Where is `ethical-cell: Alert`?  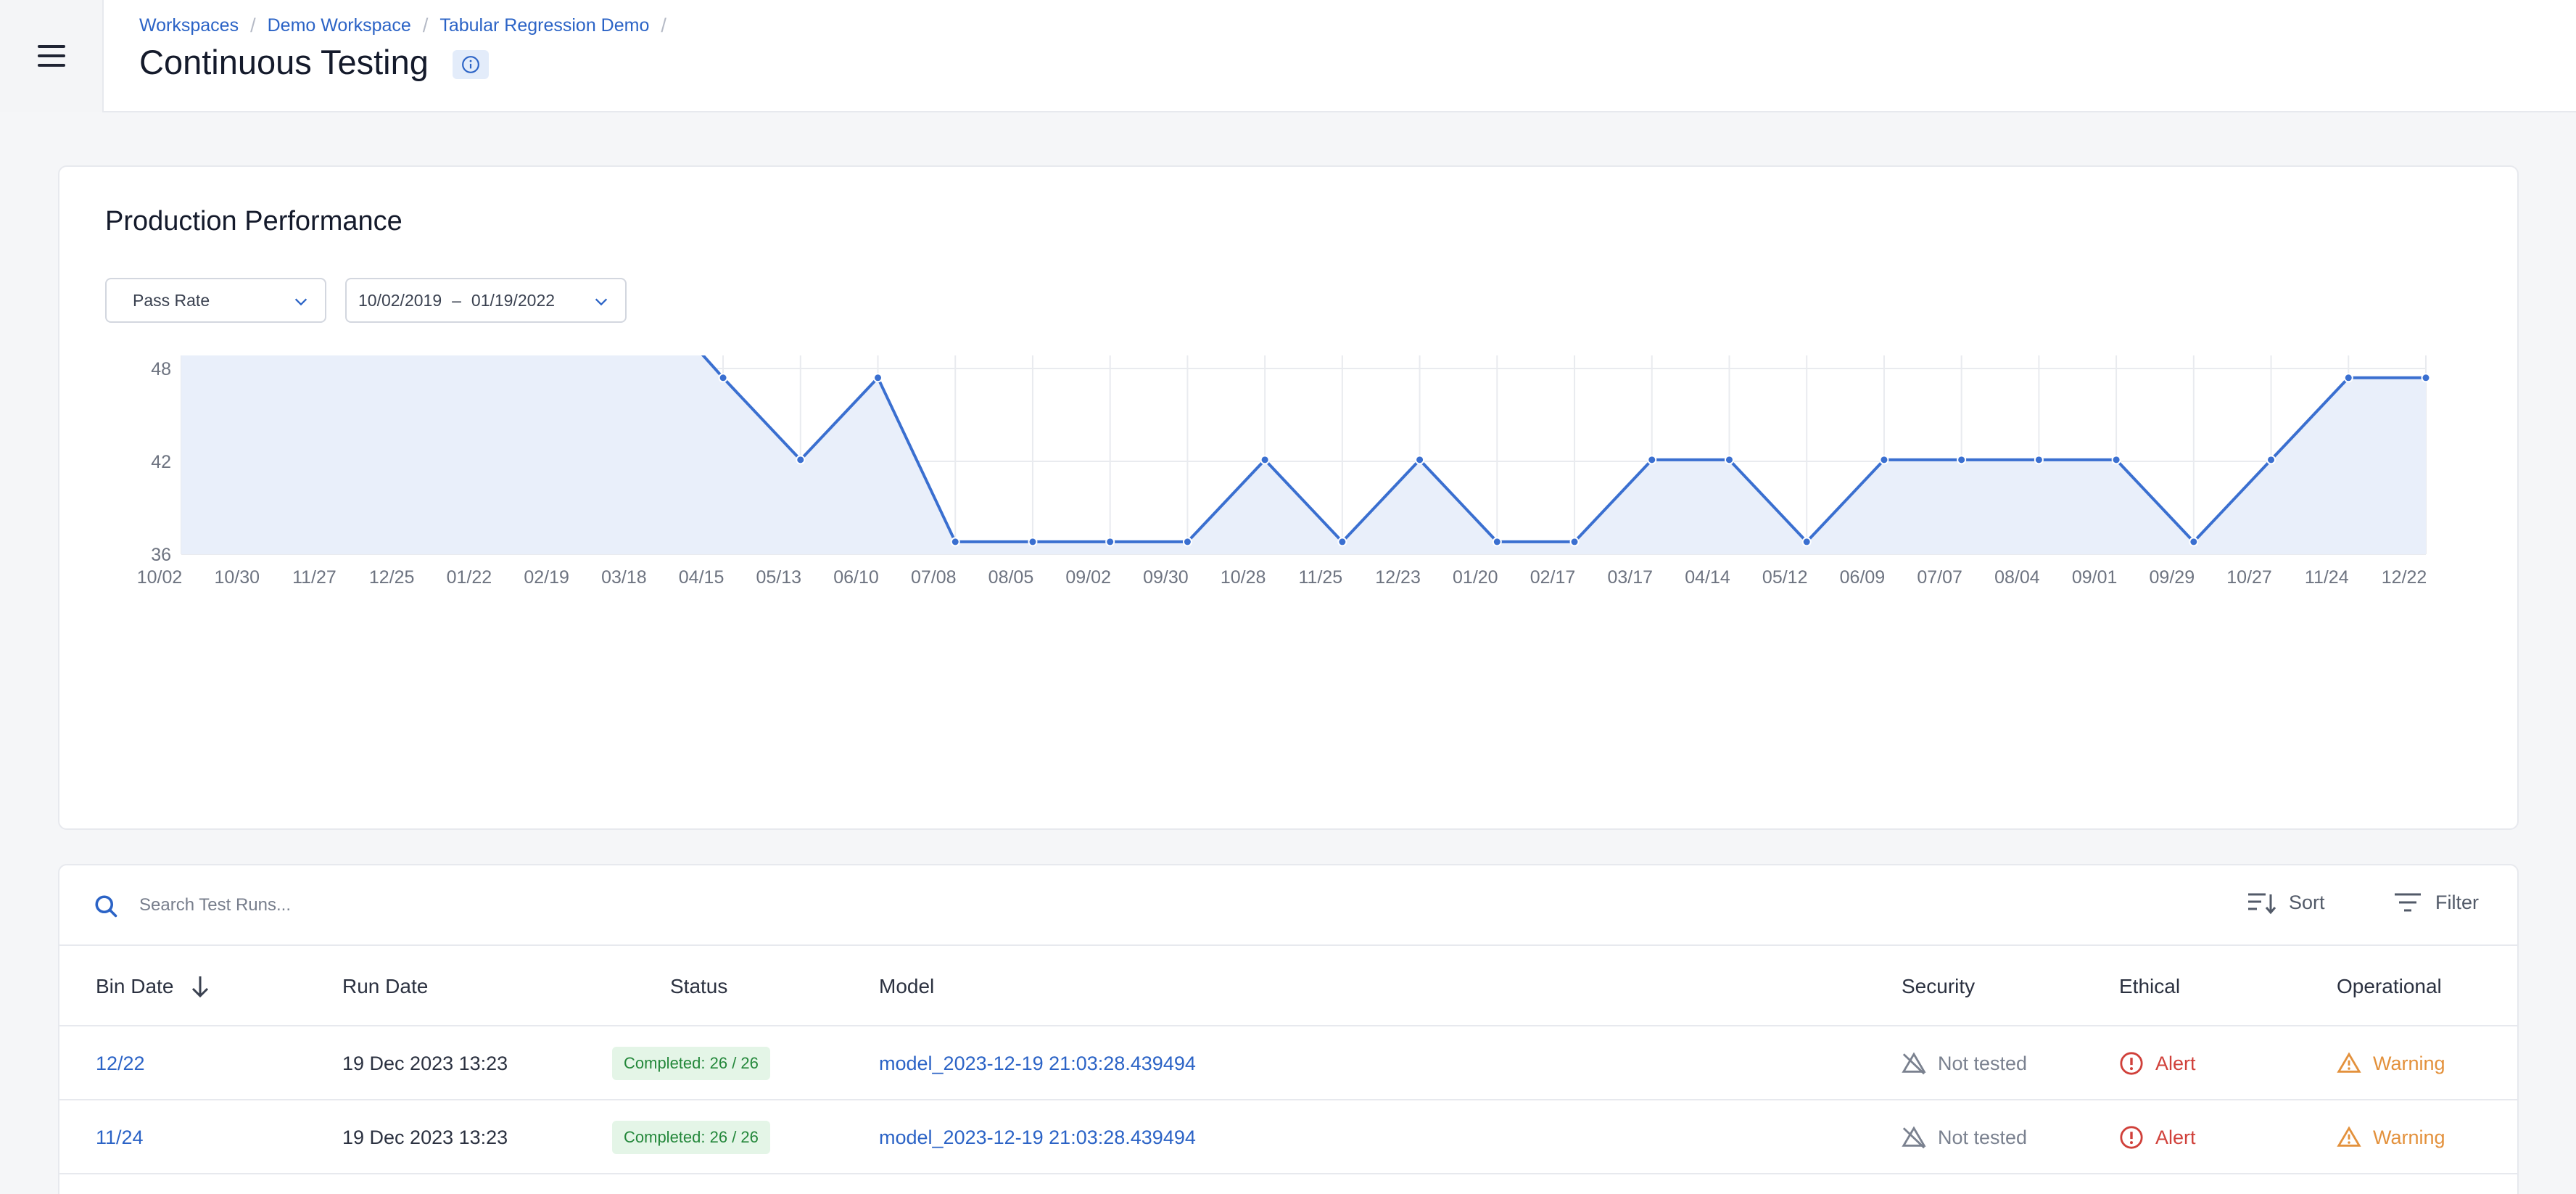
ethical-cell: Alert is located at coordinates (2157, 1063).